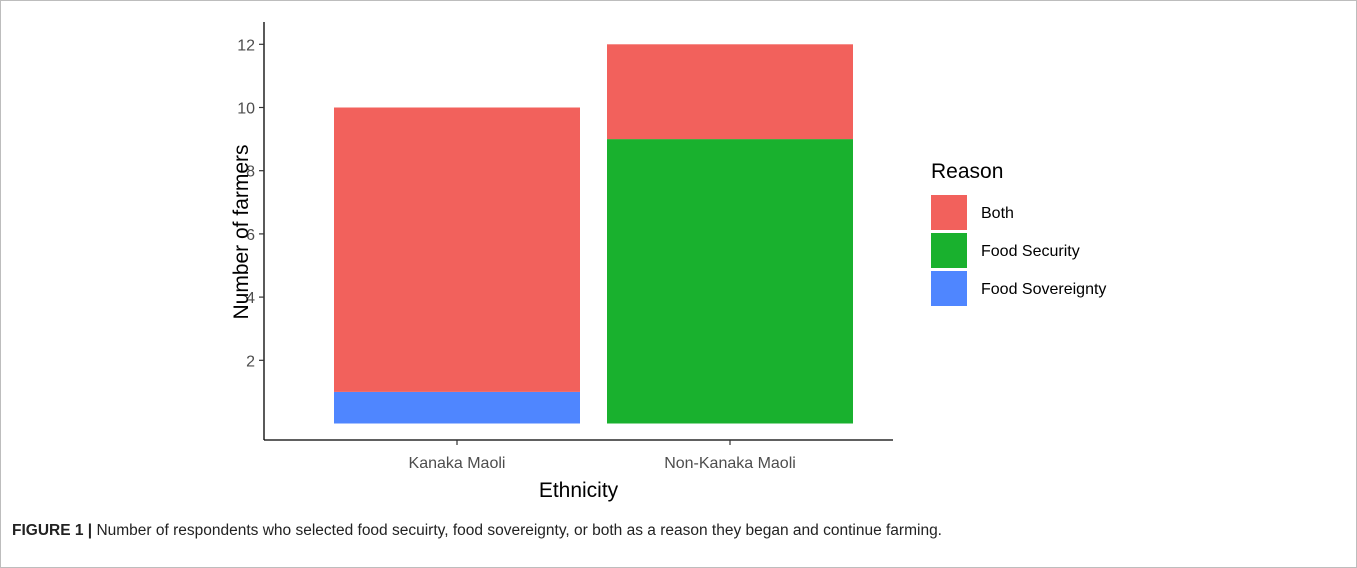 The width and height of the screenshot is (1357, 568). What do you see at coordinates (52, 530) in the screenshot?
I see `figure-caption-label: FIGURE 1 |` at bounding box center [52, 530].